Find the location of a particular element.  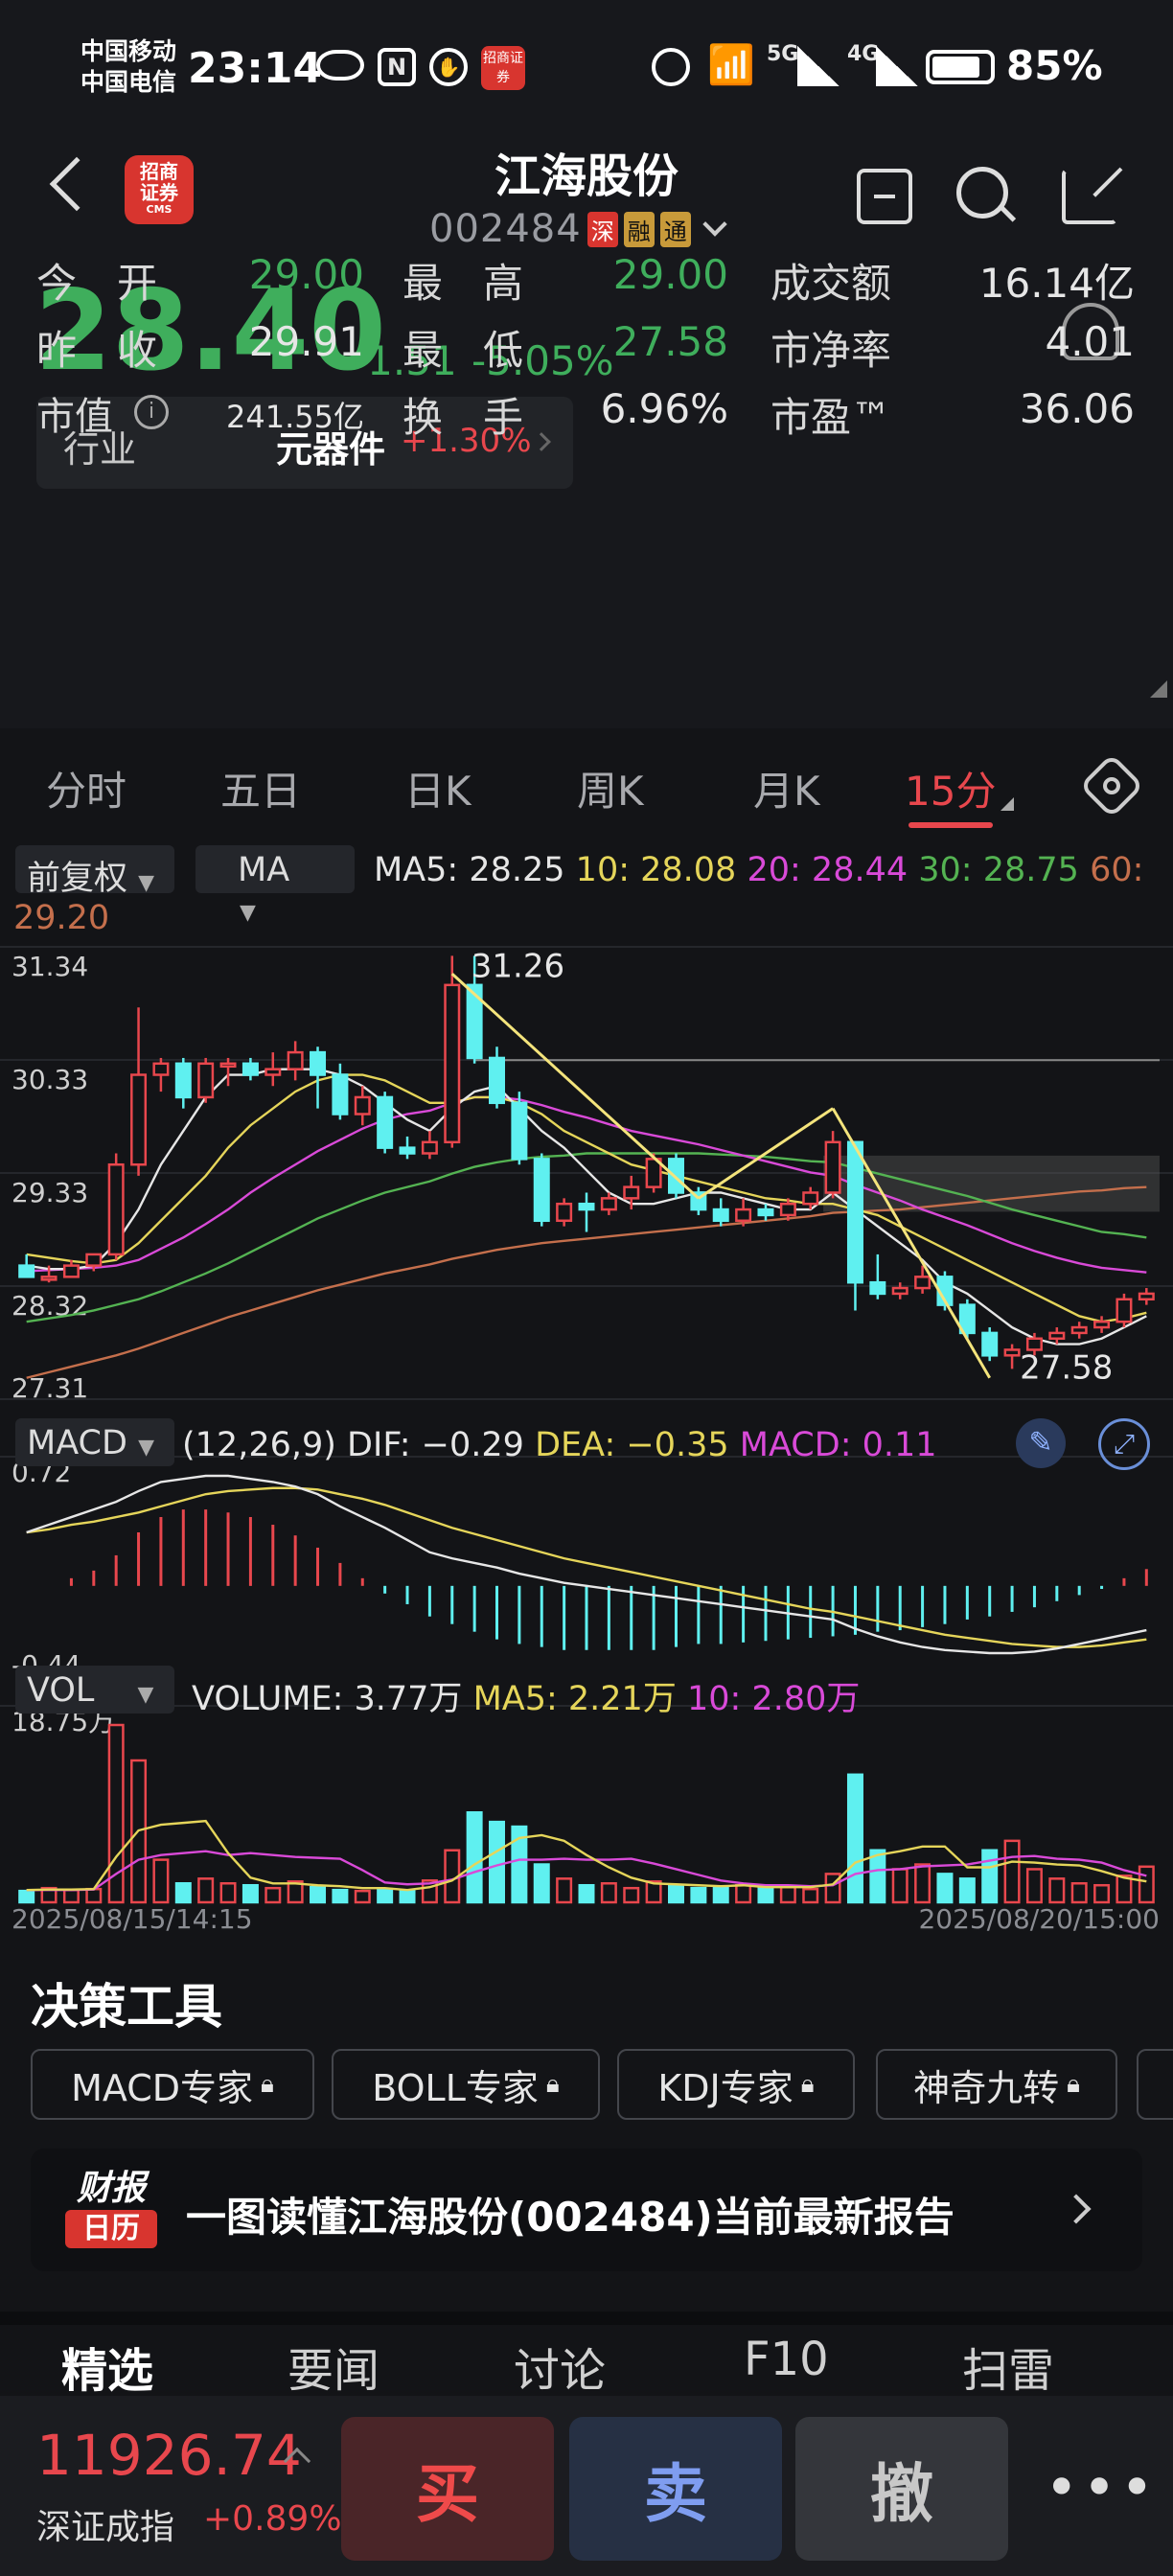

expand-icon: ⤢ is located at coordinates (1124, 1444).